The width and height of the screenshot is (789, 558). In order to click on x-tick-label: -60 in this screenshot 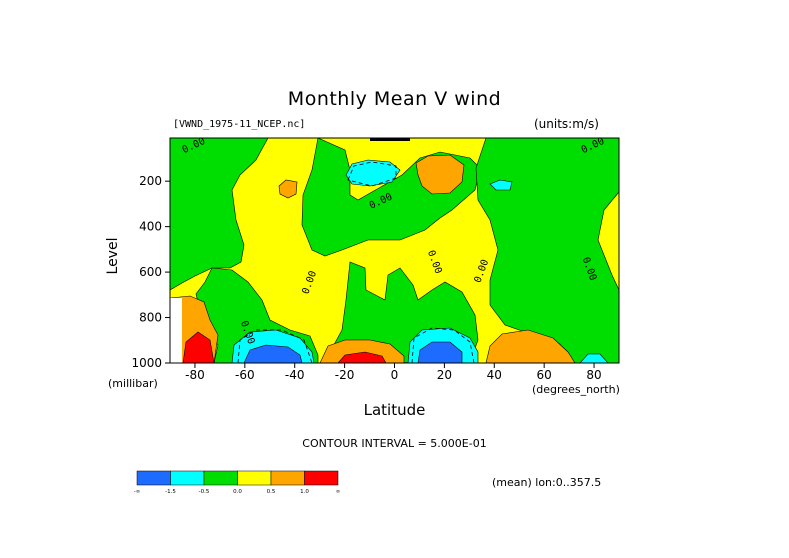, I will do `click(245, 375)`.